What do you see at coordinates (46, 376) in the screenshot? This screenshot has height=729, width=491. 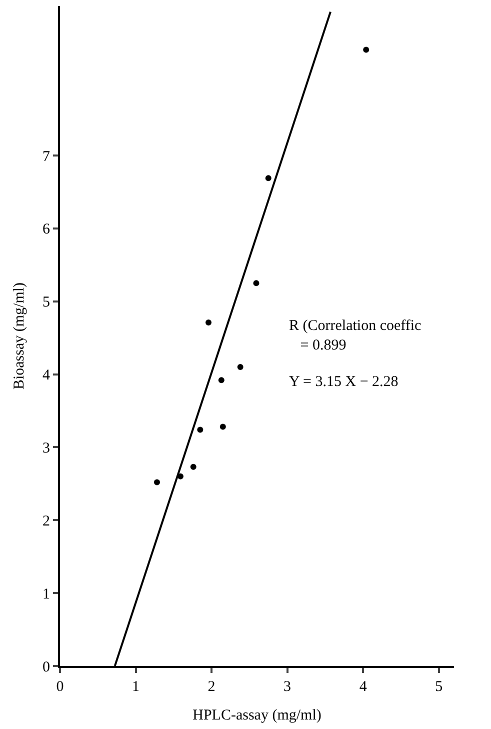 I see `y-tick-label: 4` at bounding box center [46, 376].